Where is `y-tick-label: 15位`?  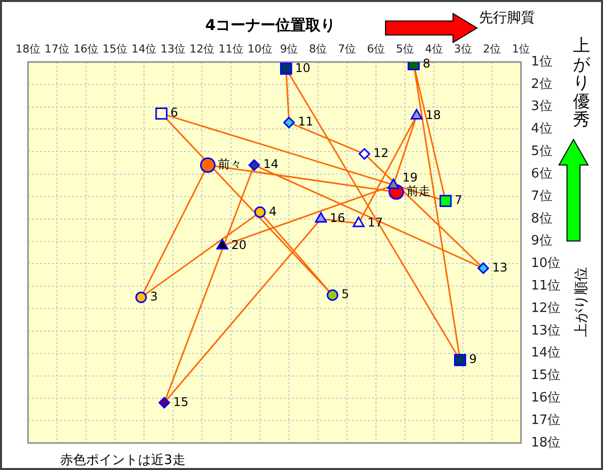 y-tick-label: 15位 is located at coordinates (546, 376).